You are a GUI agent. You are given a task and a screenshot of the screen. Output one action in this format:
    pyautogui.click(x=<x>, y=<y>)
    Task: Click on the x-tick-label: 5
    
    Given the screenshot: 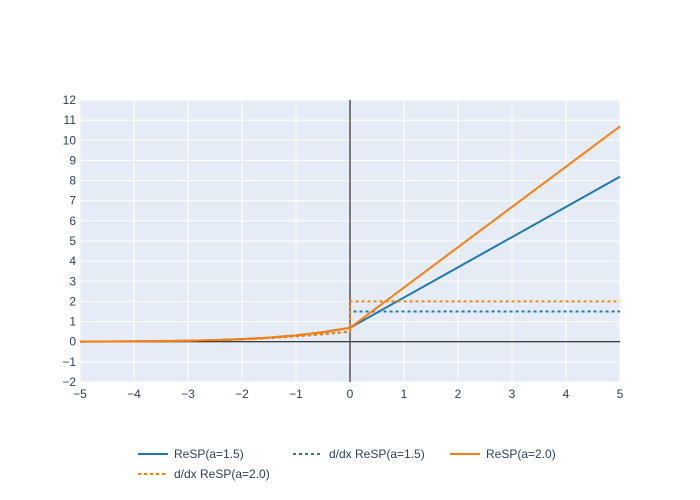 What is the action you would take?
    pyautogui.click(x=620, y=394)
    